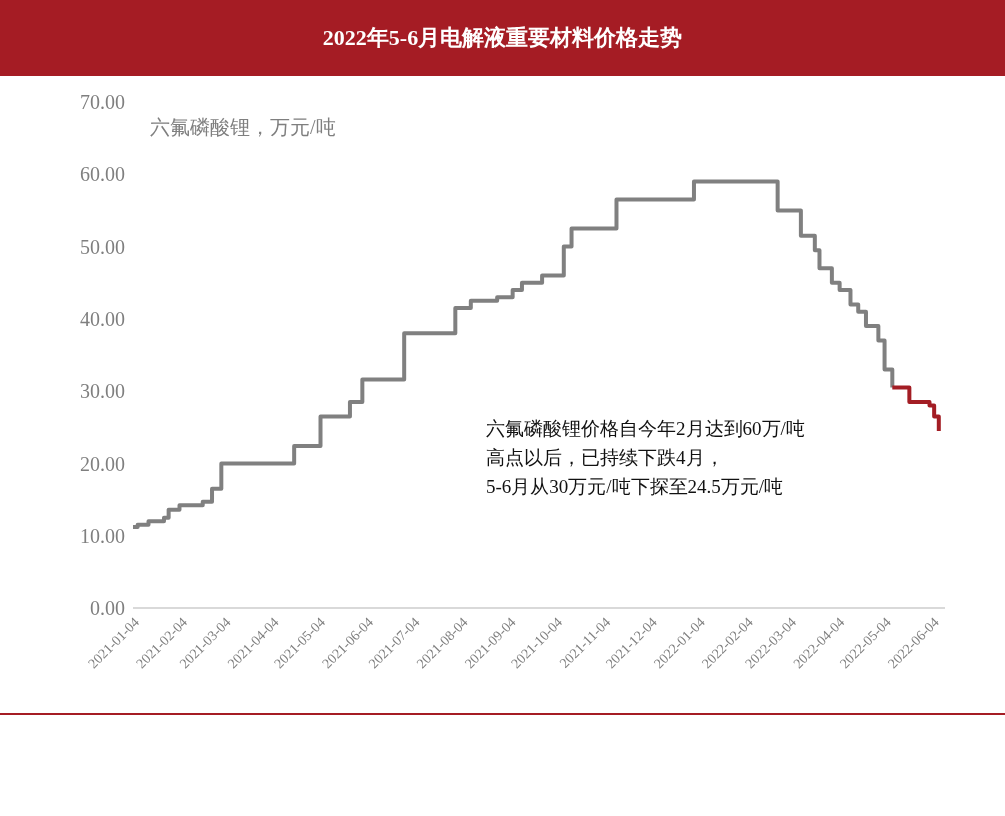  What do you see at coordinates (635, 487) in the screenshot?
I see `annotation: 5-6月从30万元/吨下探至24.5万元/吨` at bounding box center [635, 487].